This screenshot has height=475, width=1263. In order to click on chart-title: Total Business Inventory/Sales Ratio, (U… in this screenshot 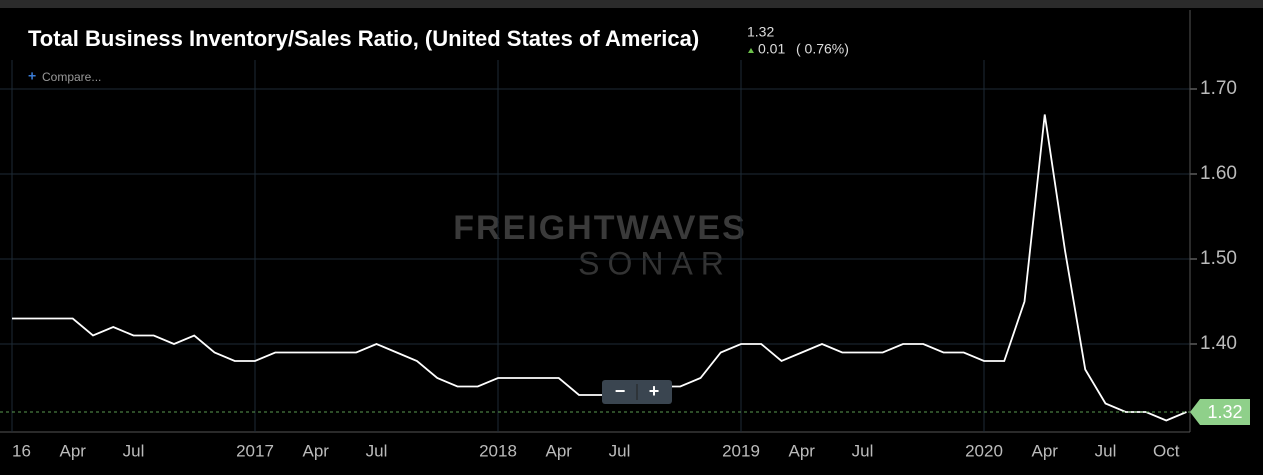, I will do `click(363, 38)`.